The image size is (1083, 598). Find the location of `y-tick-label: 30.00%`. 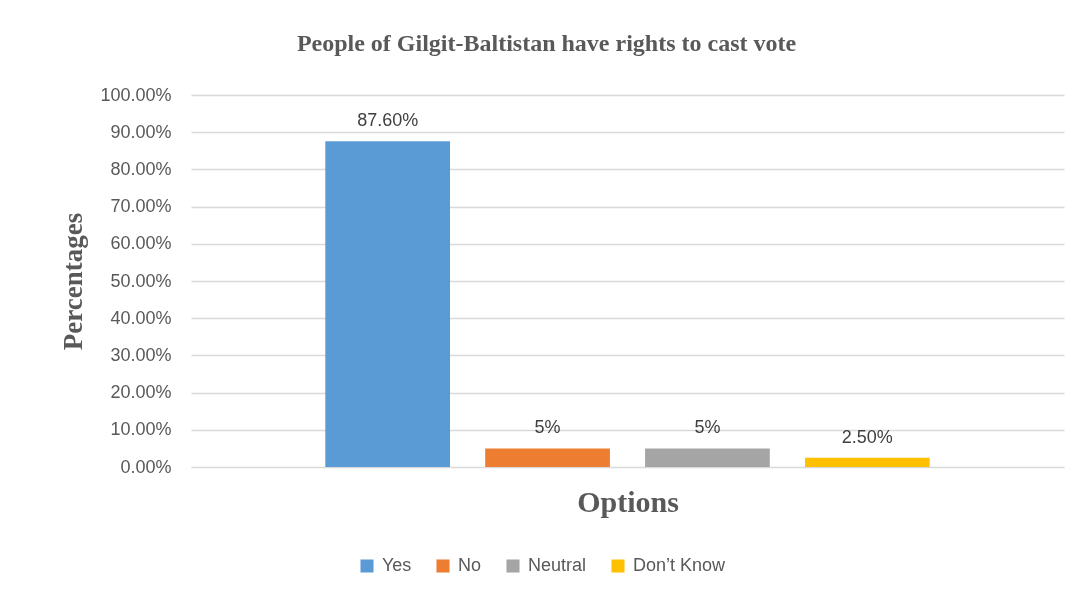

y-tick-label: 30.00% is located at coordinates (141, 354).